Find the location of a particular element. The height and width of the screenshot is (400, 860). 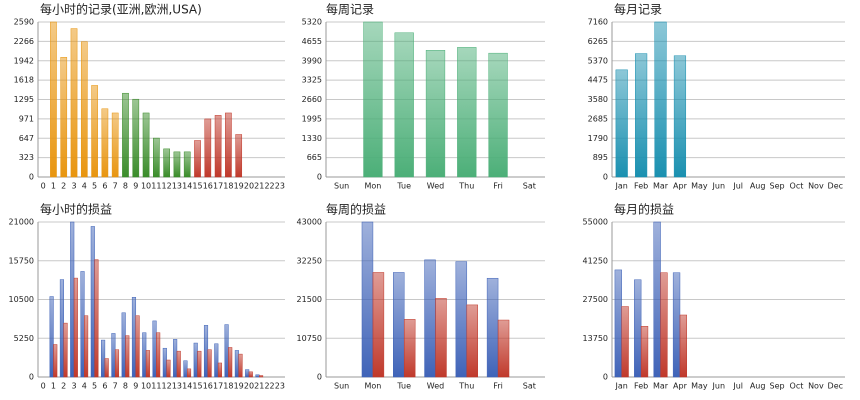

x-tick-label: 4 is located at coordinates (84, 386).